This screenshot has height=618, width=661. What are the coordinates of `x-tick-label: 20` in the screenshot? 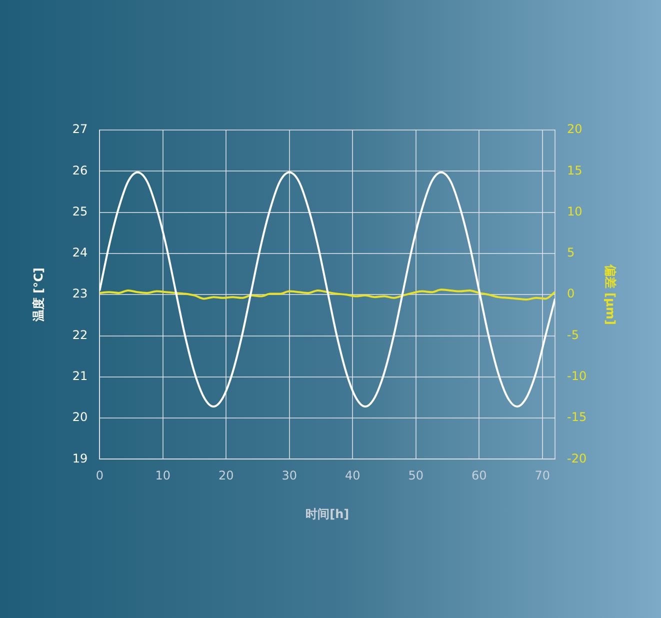 It's located at (226, 475).